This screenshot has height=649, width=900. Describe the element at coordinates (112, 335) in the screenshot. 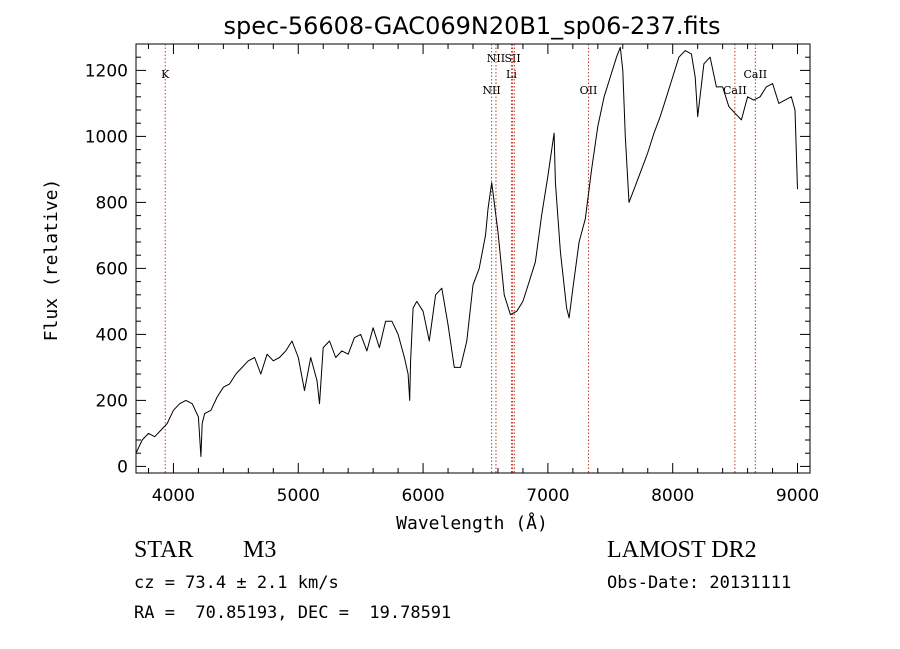

I see `y-tick-label: 400` at that location.